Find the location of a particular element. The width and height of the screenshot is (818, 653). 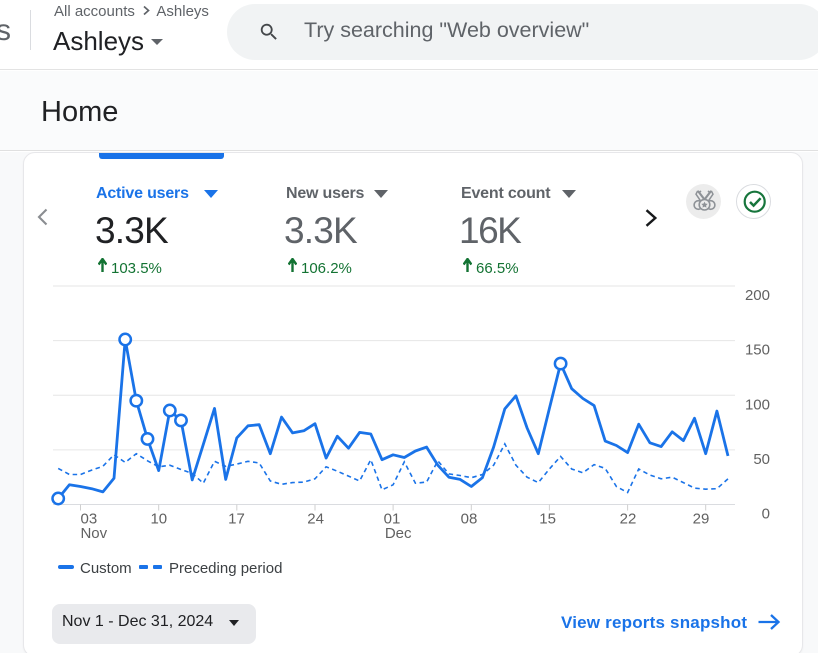

svg-text: 15 is located at coordinates (547, 519).